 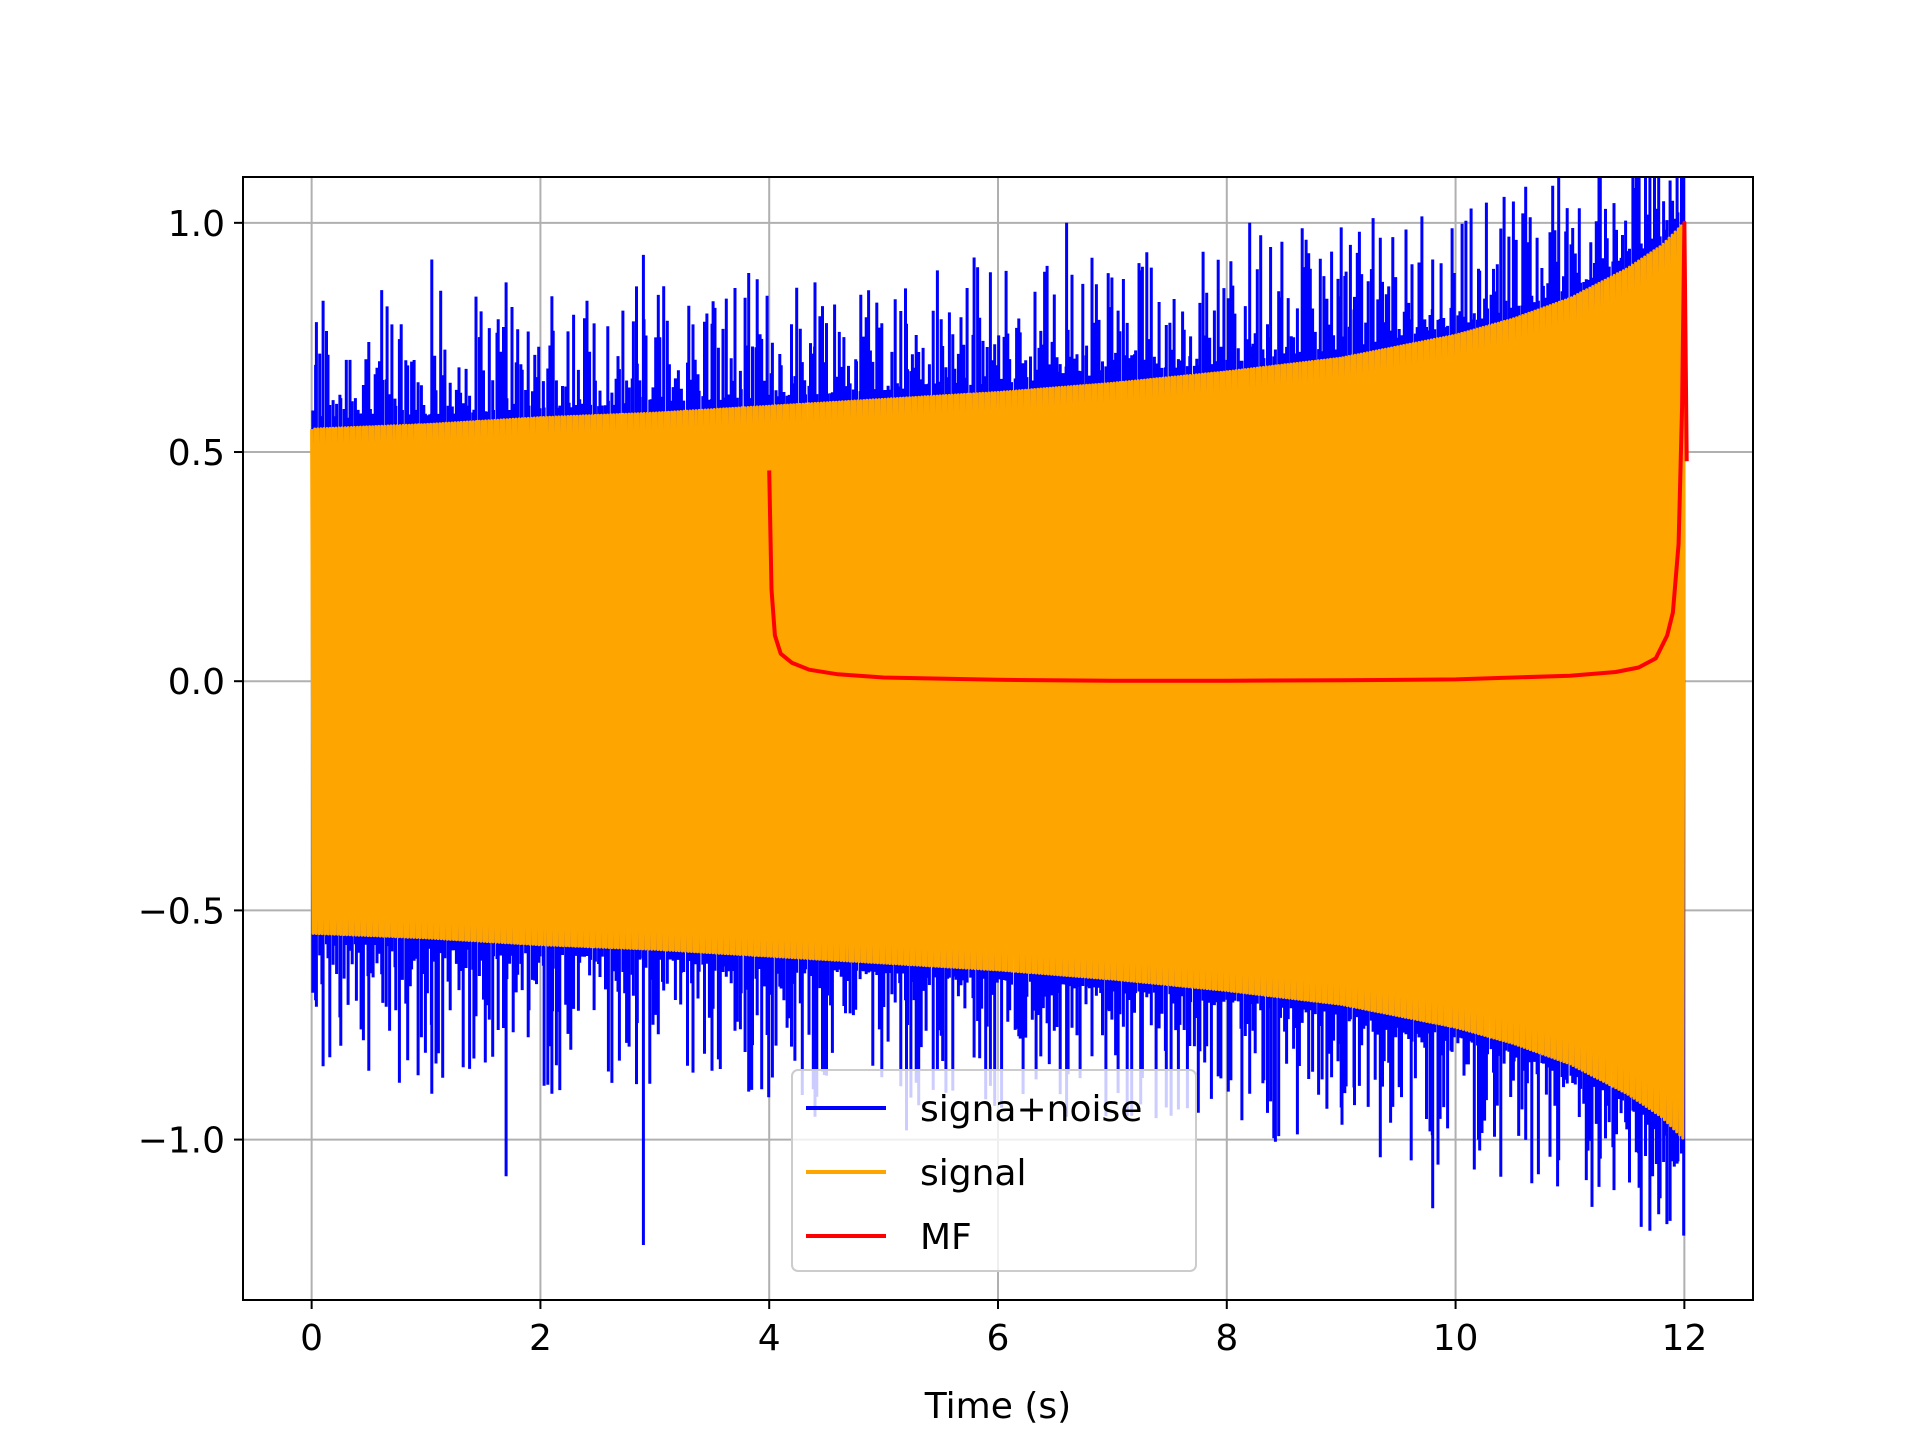 I want to click on x-tick-label: 6, so click(x=998, y=1338).